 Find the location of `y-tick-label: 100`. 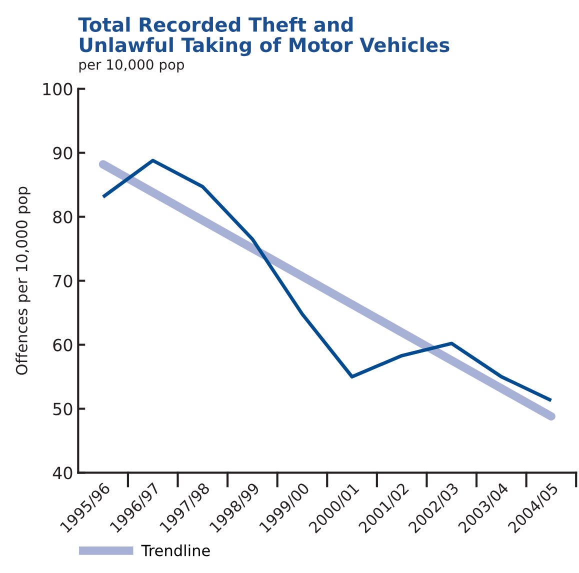

y-tick-label: 100 is located at coordinates (57, 89).